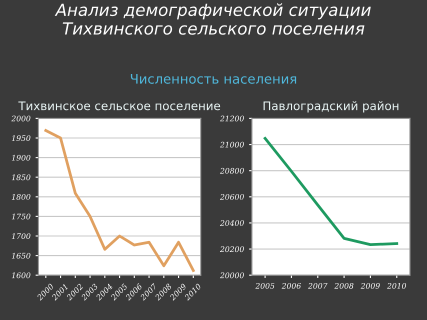 This screenshot has height=320, width=427. Describe the element at coordinates (119, 105) in the screenshot. I see `chart-title: Тихвинское сельское поселение` at that location.